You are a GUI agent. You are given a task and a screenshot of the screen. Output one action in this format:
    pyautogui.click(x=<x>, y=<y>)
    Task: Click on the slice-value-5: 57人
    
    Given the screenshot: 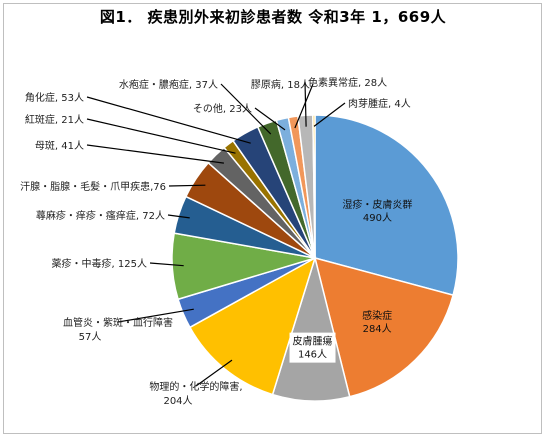 What is the action you would take?
    pyautogui.click(x=90, y=337)
    